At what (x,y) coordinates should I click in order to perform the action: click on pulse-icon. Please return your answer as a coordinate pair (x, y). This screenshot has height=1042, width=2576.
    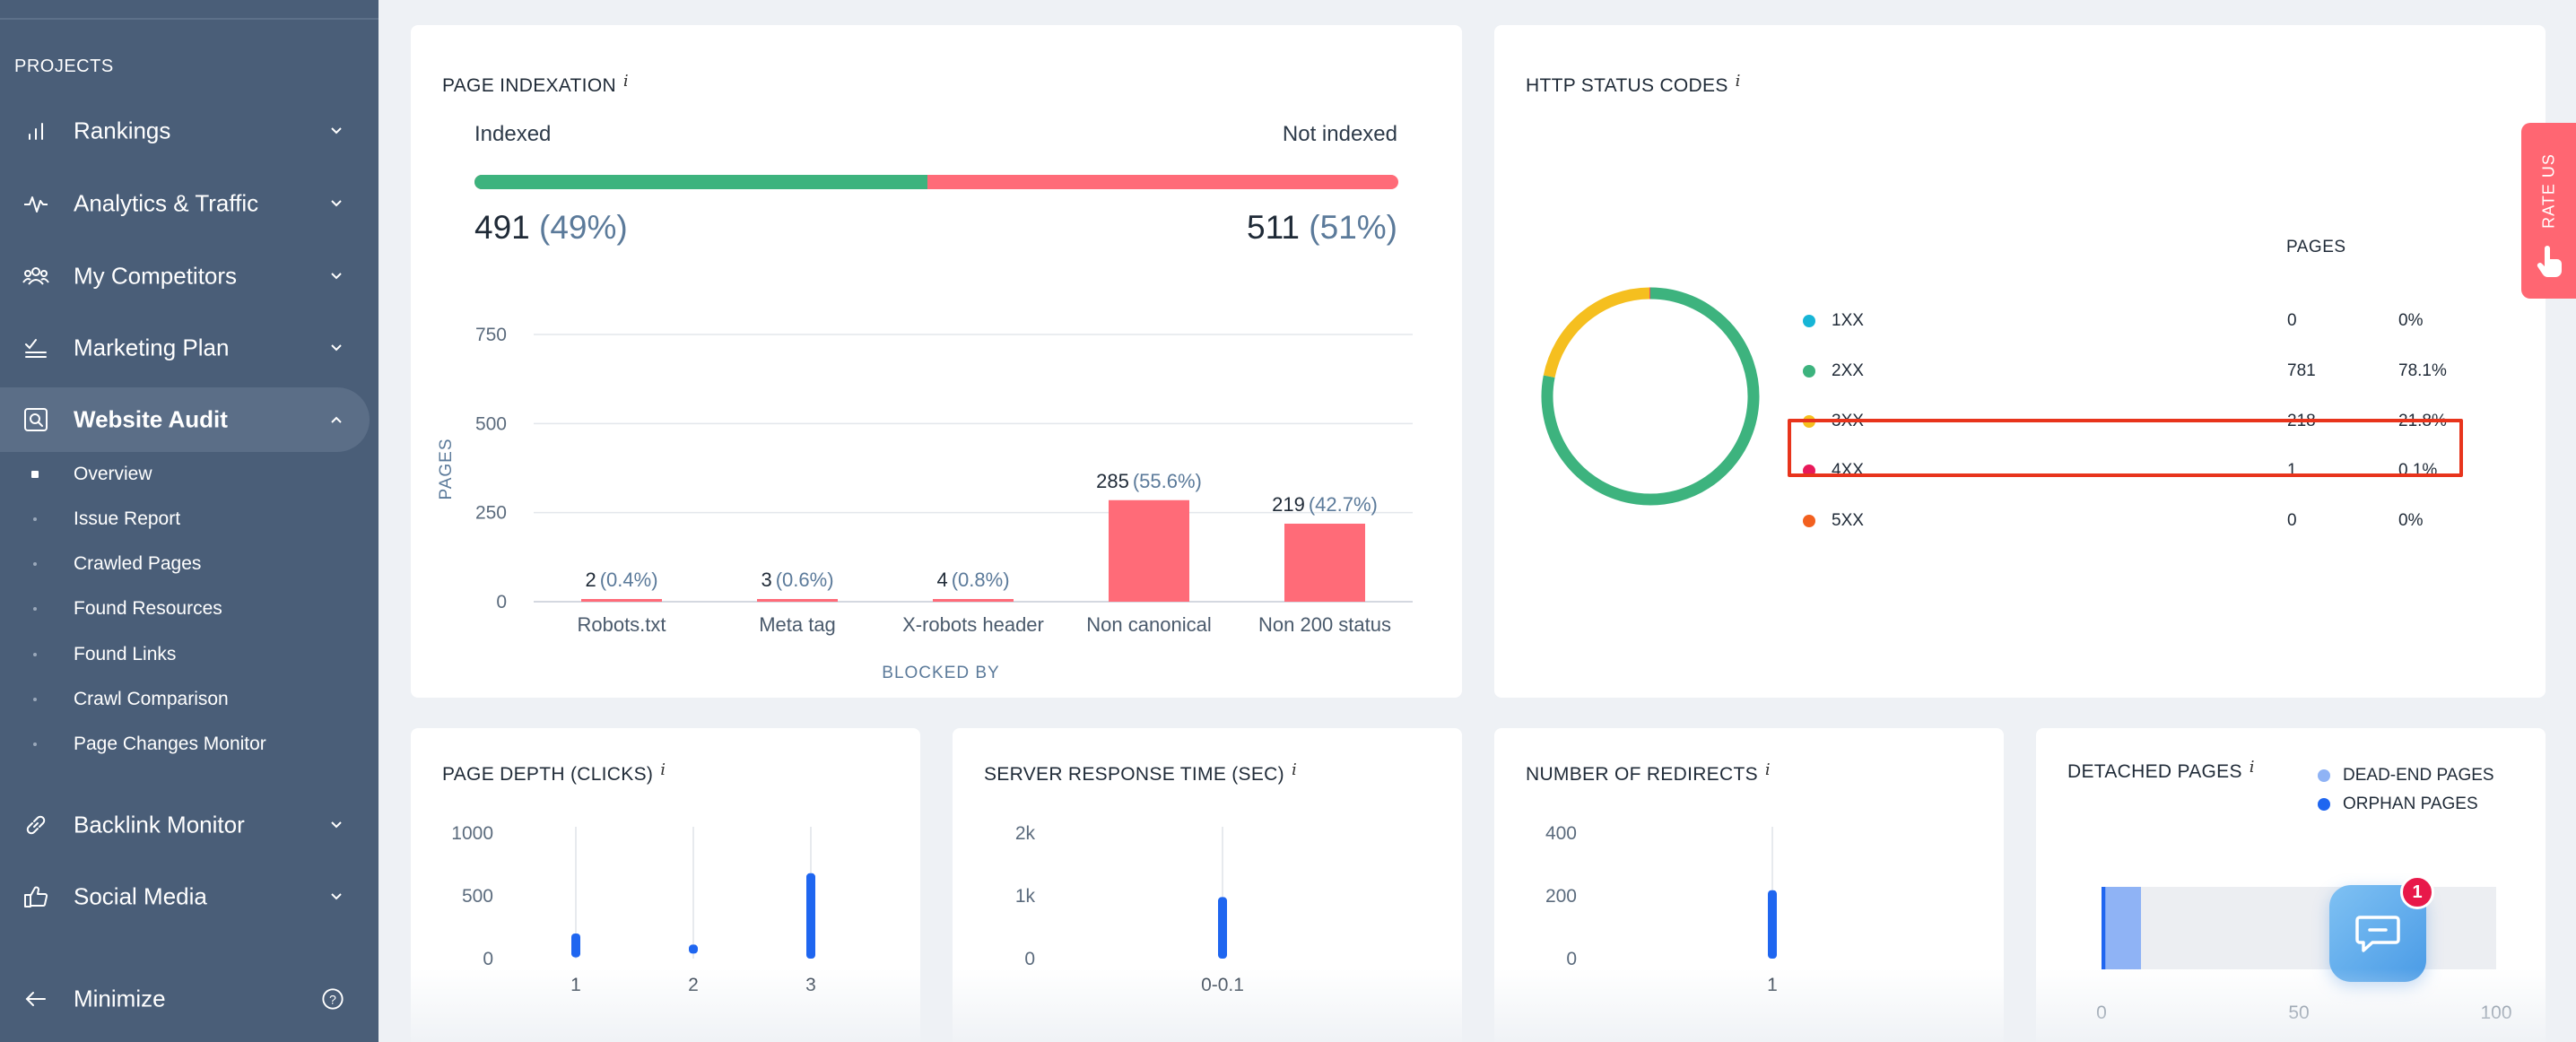
    Looking at the image, I should click on (36, 205).